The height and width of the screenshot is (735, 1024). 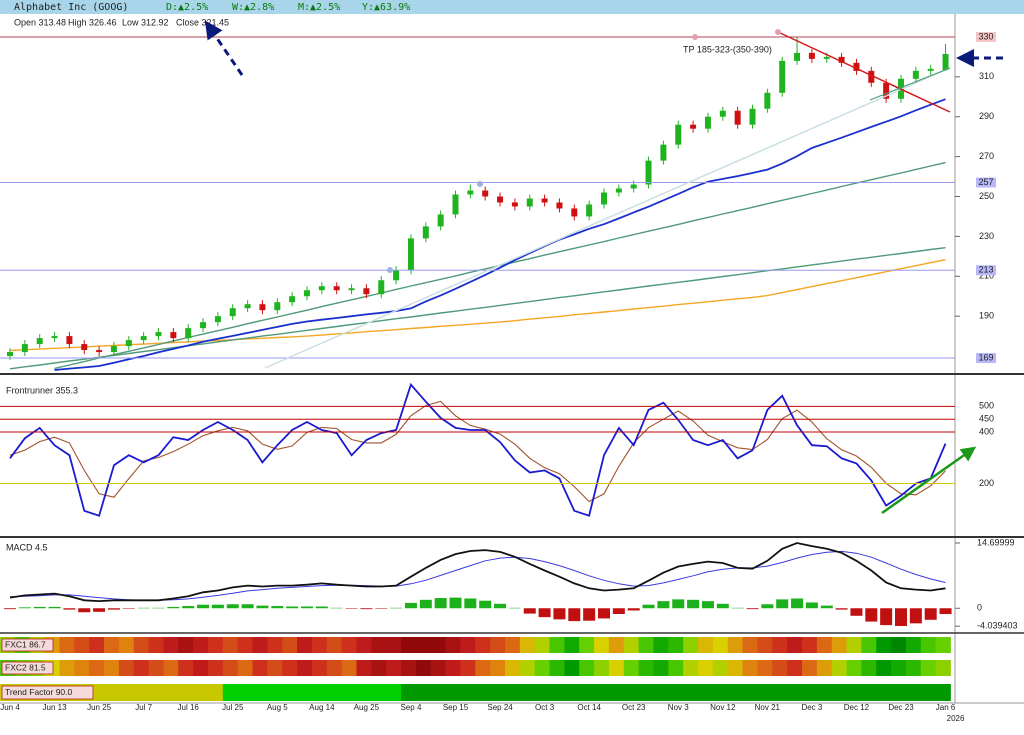 What do you see at coordinates (42, 390) in the screenshot?
I see `panel-title: Frontrunner 355.3` at bounding box center [42, 390].